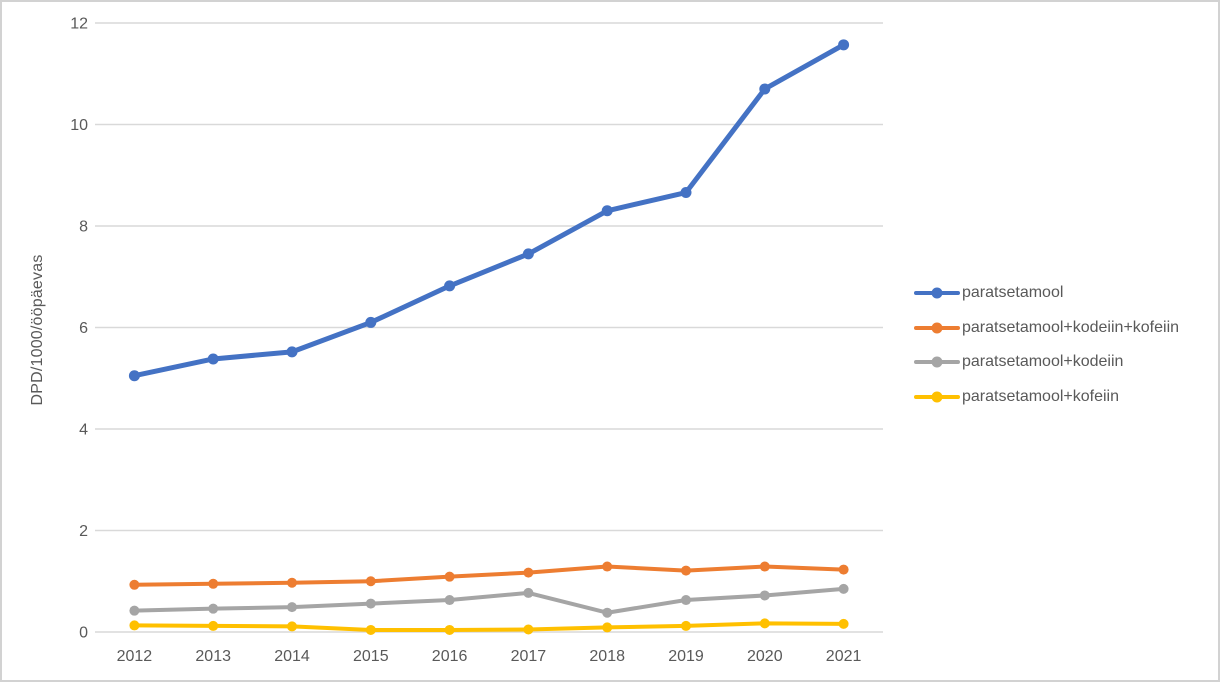  What do you see at coordinates (213, 608) in the screenshot?
I see `data-point-paratsetamool+kodeiin-2013` at bounding box center [213, 608].